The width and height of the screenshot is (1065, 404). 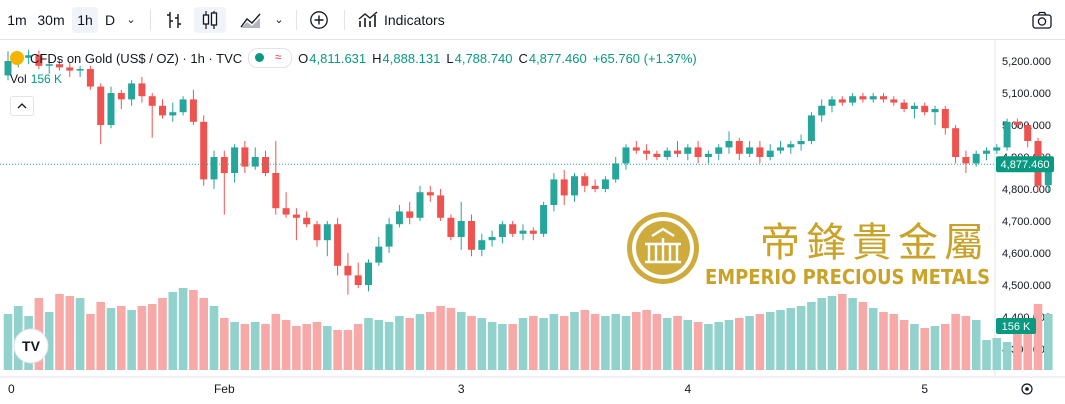 I want to click on interval-30m: 30m, so click(x=51, y=20).